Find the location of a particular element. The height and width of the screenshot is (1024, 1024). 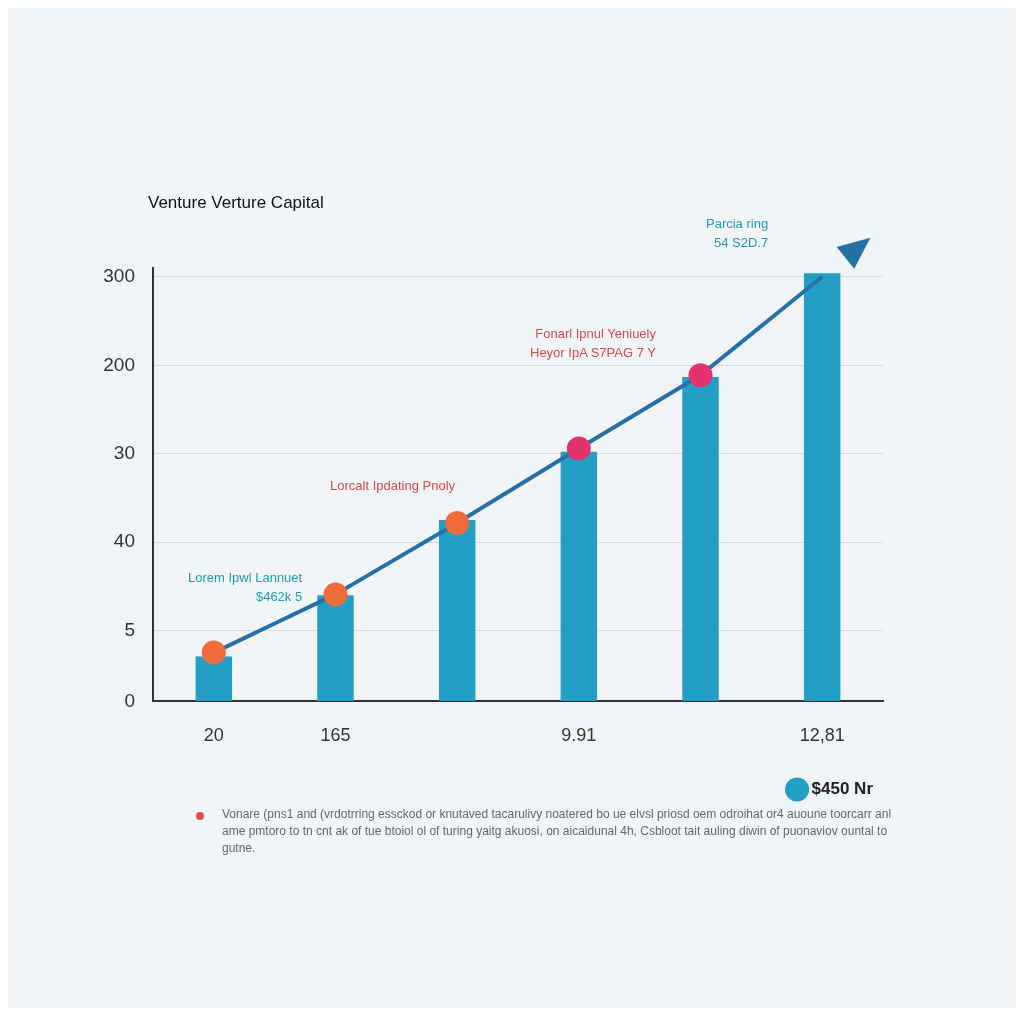

text: Vonare (pns1 and (vrdotrring essckod or knutaved tacarulivy noatered bo ue elvsl priosd oem odroihat or4 auoune toorcarr anl ame pmtoro to tn cnt ak of tue btoiol ol of turing yaitg akuosi, on aicaidunal 4h, Csbloot tait auling diwin of puonaviov ountal to gutne. is located at coordinates (557, 831).